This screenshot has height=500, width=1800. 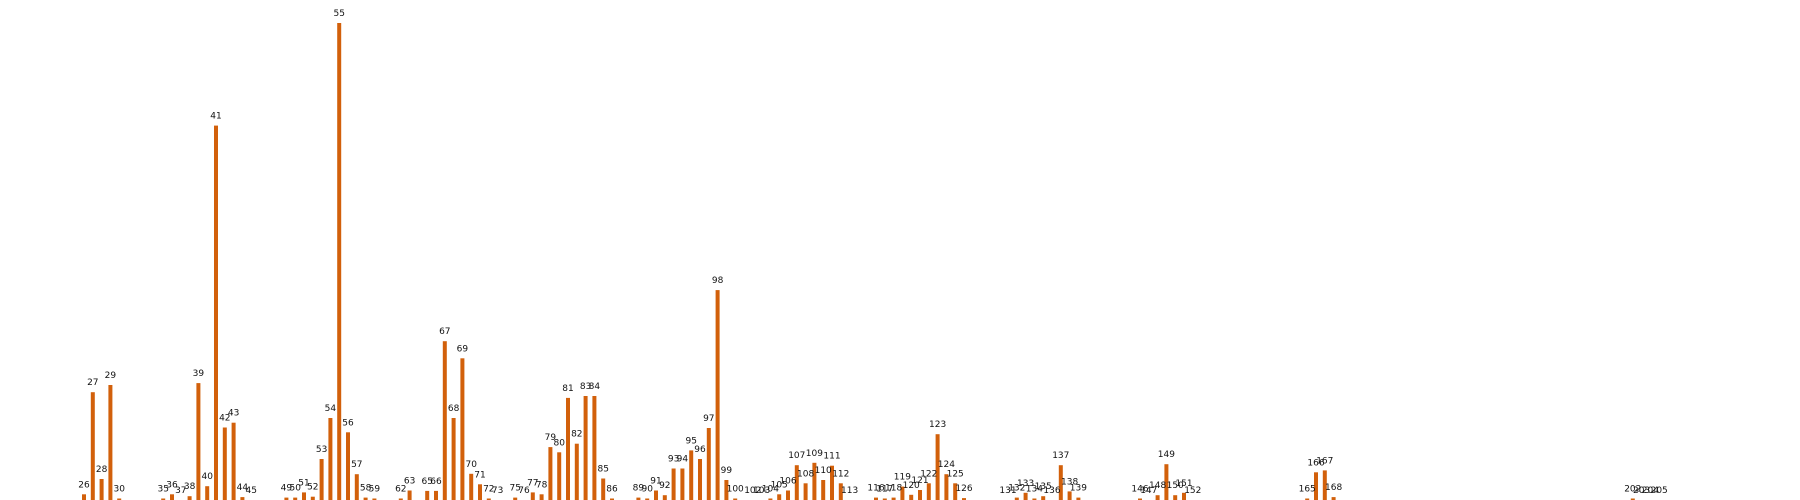 What do you see at coordinates (1148, 491) in the screenshot?
I see `bar-label-147: 147` at bounding box center [1148, 491].